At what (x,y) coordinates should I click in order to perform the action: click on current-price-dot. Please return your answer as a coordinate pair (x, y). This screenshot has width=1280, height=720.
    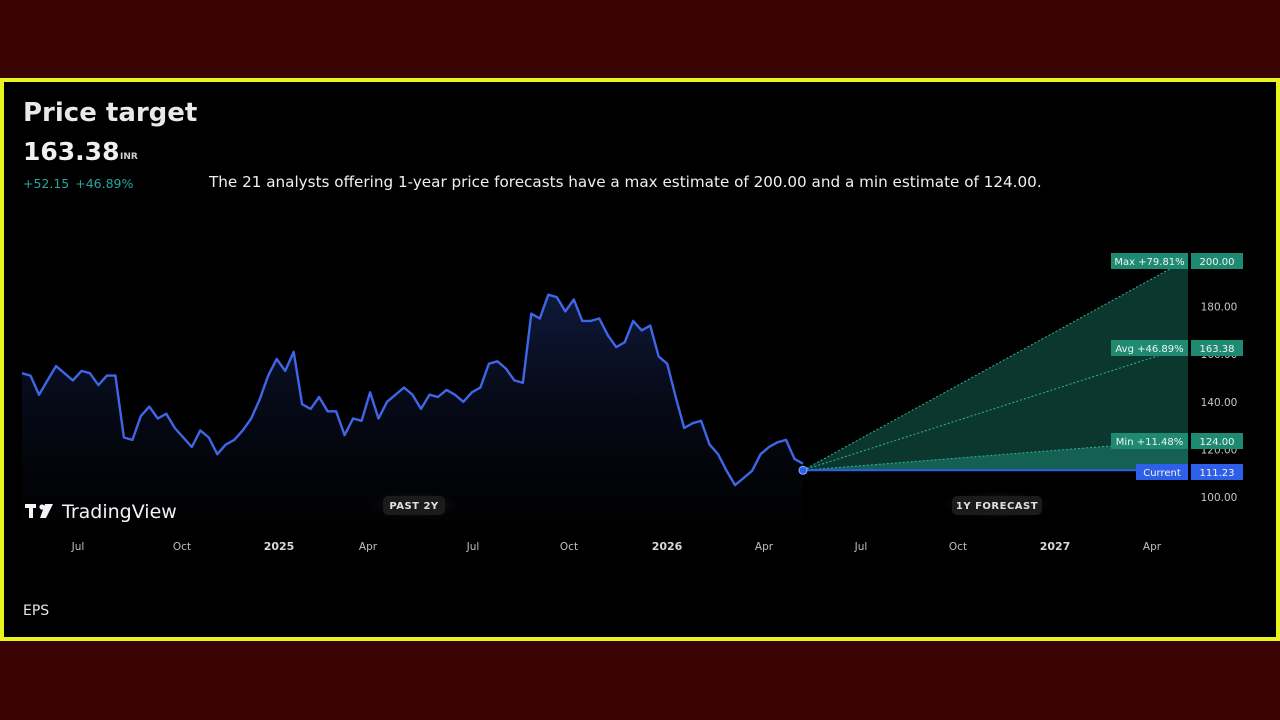
    Looking at the image, I should click on (803, 470).